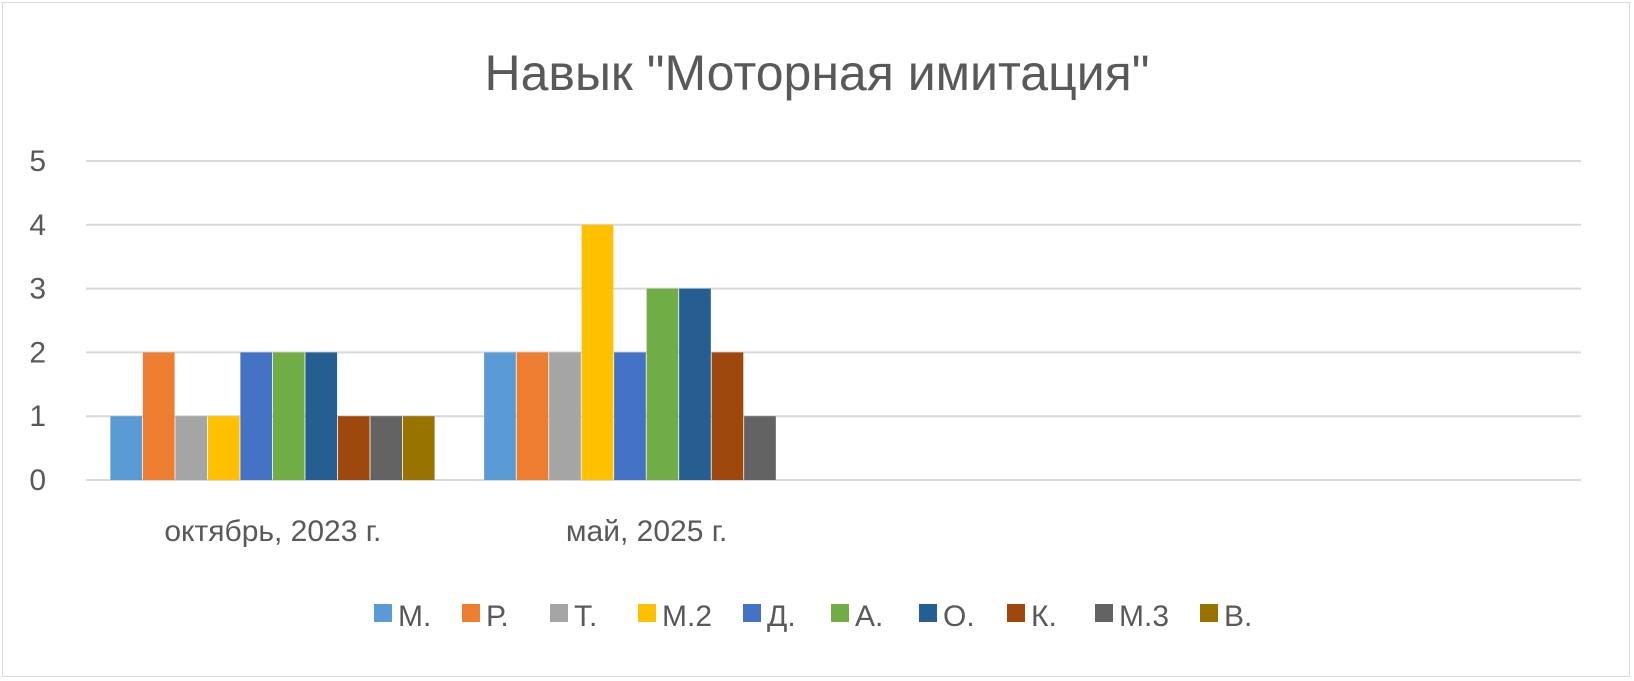  I want to click on bar-М3-0, so click(386, 448).